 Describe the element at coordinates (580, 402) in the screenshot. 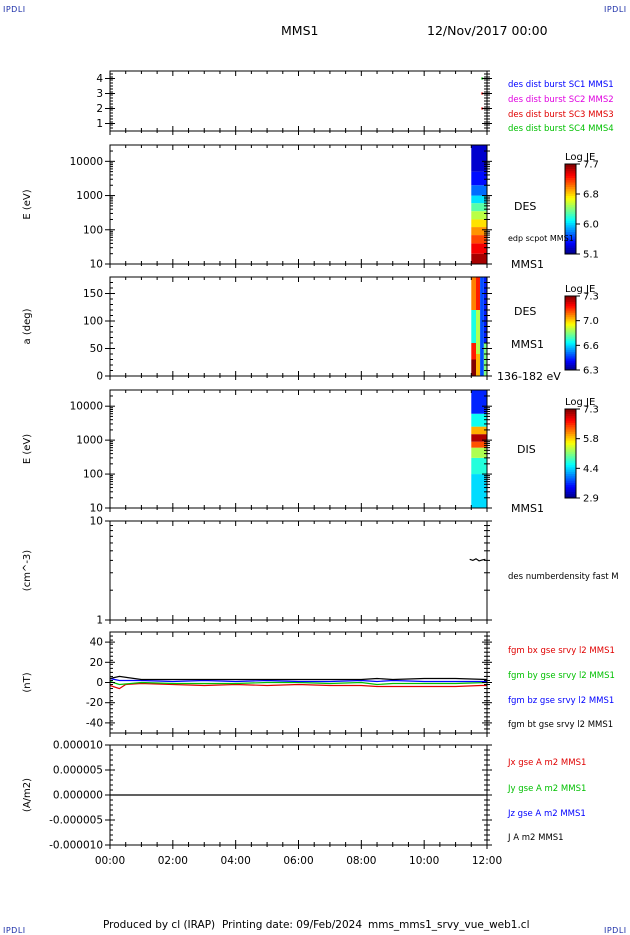

I see `colorbar-title: Log JE` at that location.